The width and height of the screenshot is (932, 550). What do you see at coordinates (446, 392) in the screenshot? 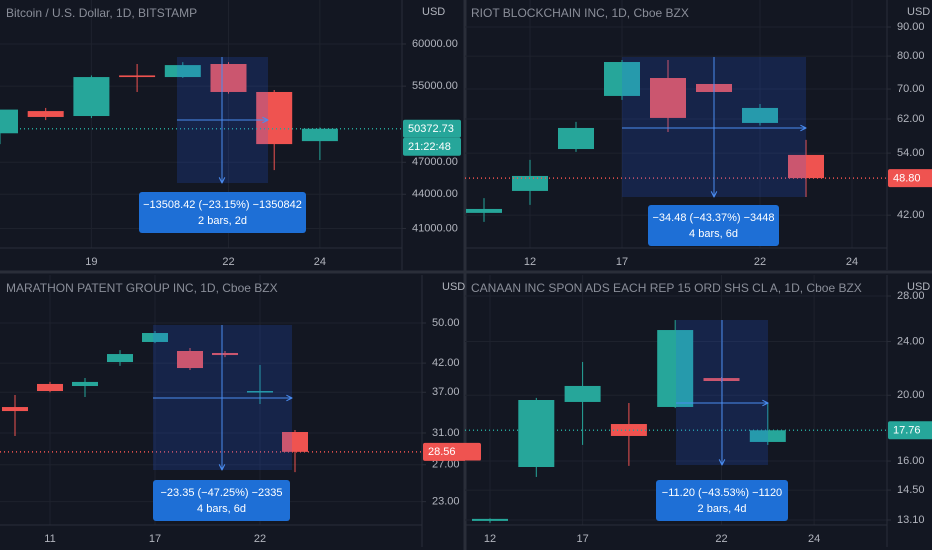
I see `y-tick-label: 37.00` at bounding box center [446, 392].